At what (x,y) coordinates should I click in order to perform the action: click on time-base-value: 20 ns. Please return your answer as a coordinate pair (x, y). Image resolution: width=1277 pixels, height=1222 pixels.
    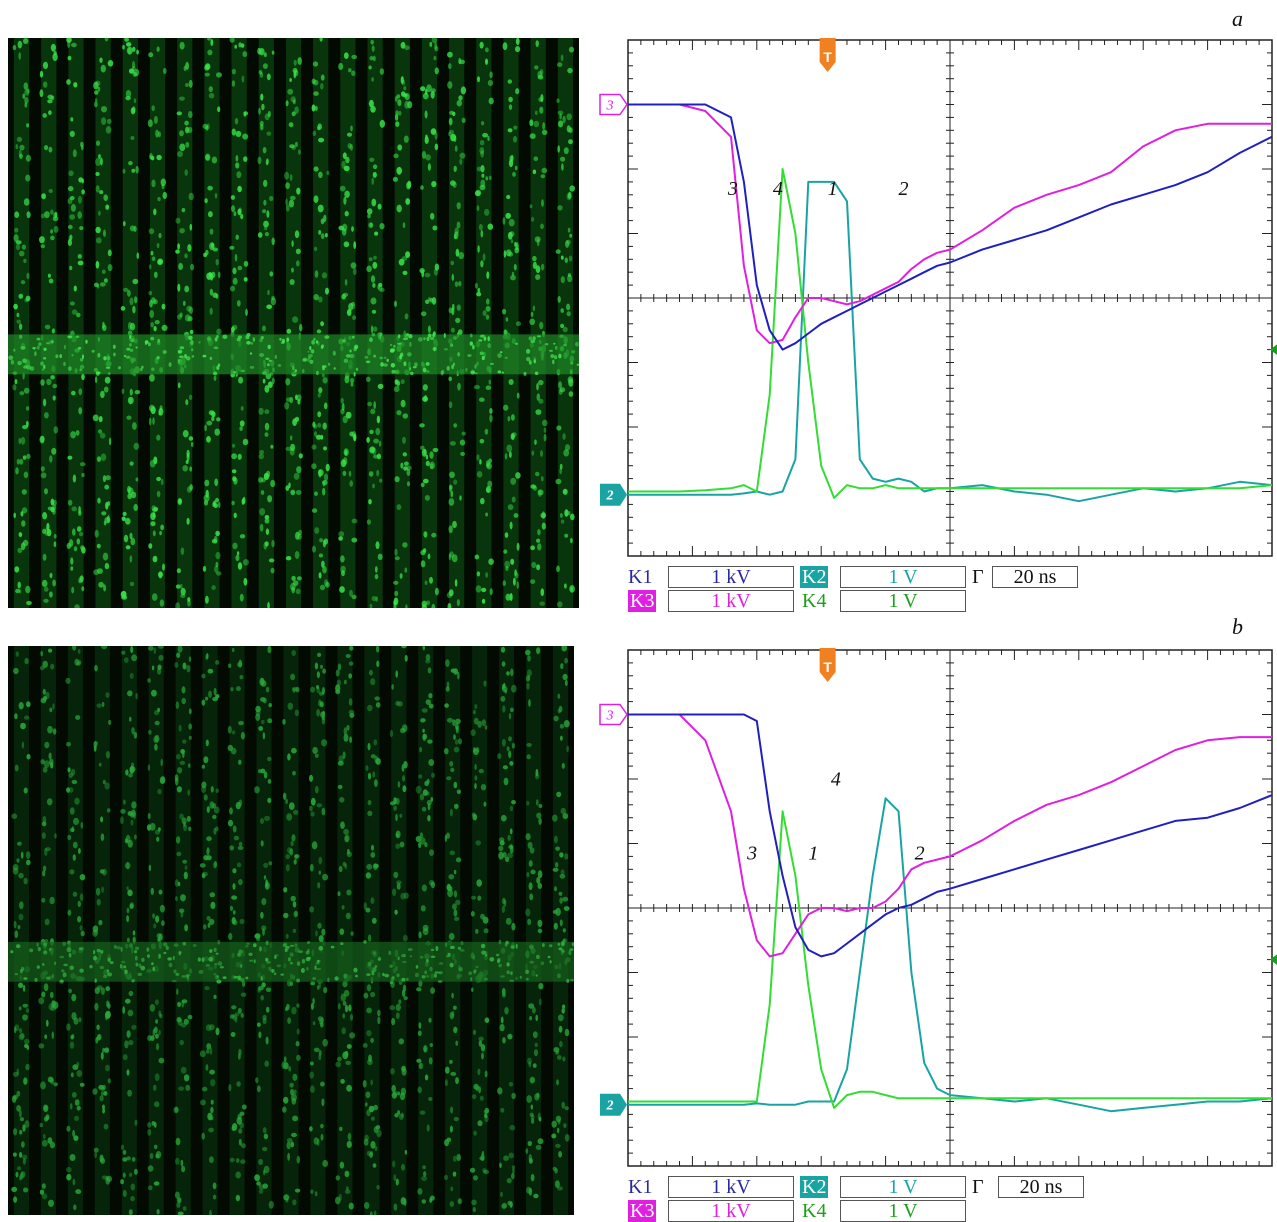
    Looking at the image, I should click on (1035, 577).